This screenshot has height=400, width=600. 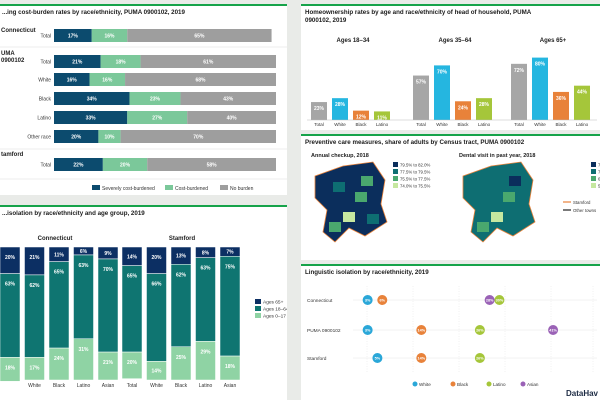 What do you see at coordinates (228, 100) in the screenshot?
I see `data-label: 43%` at bounding box center [228, 100].